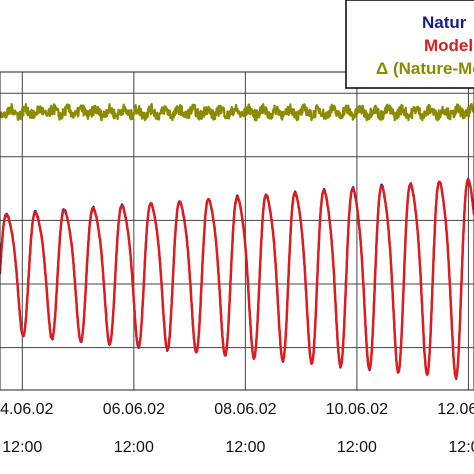 The width and height of the screenshot is (474, 474). Describe the element at coordinates (245, 447) in the screenshot. I see `x-tick-time-2: 12:00` at that location.